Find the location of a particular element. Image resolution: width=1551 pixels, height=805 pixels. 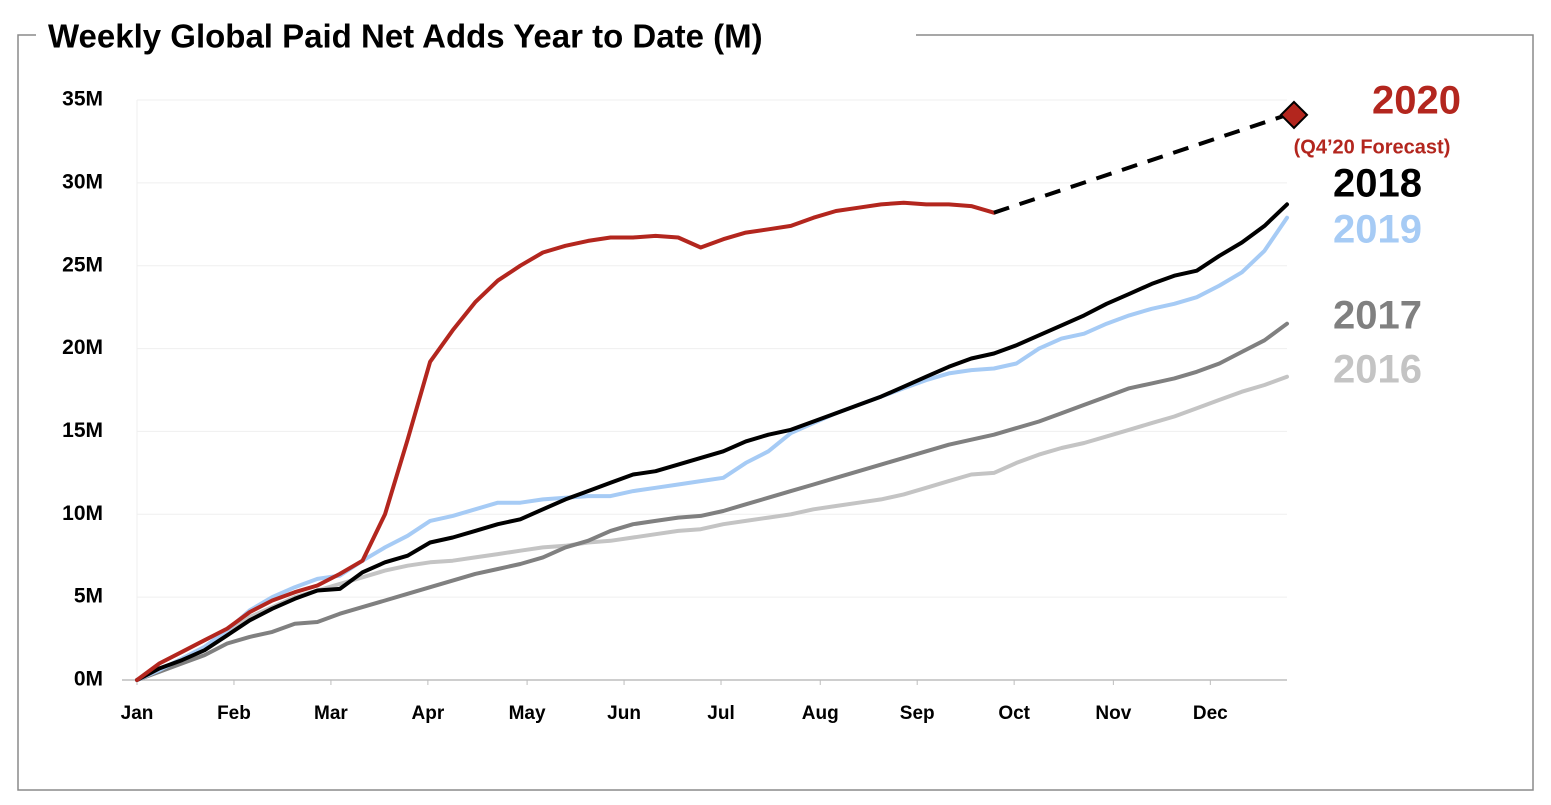

y-tick-label: 0M is located at coordinates (88, 679).